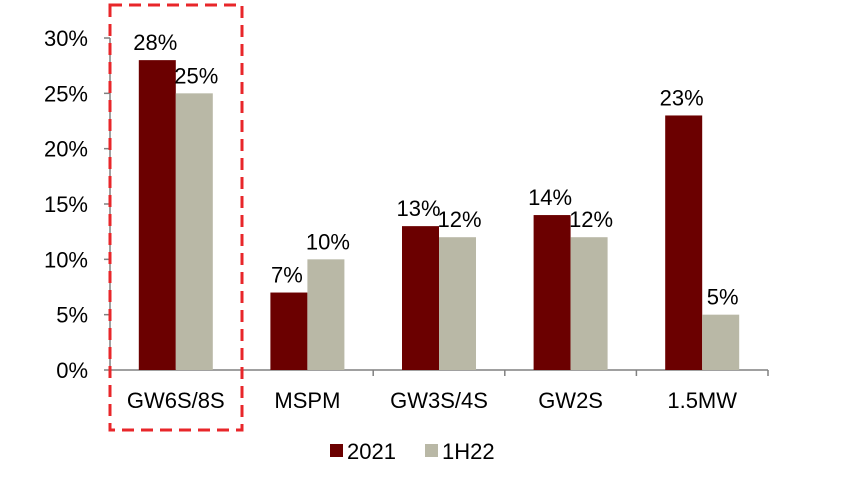 Image resolution: width=843 pixels, height=478 pixels. I want to click on data-label: 10%, so click(328, 241).